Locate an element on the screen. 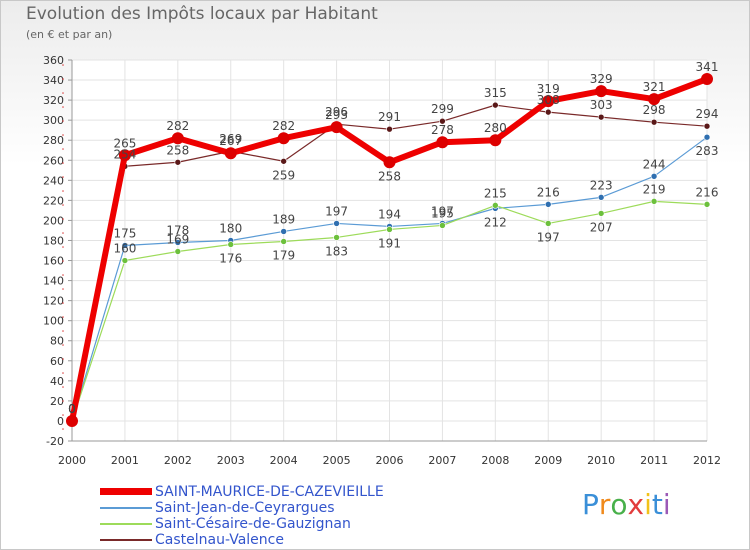 This screenshot has width=750, height=550. legend-label: Saint-Césaire-de-Gauzignan is located at coordinates (253, 524).